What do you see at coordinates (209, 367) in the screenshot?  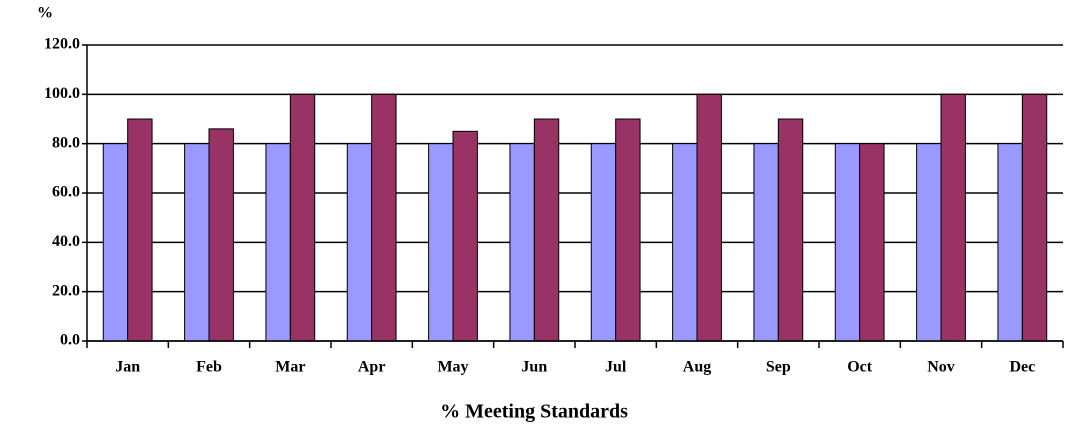 I see `x-tick-label: Feb` at bounding box center [209, 367].